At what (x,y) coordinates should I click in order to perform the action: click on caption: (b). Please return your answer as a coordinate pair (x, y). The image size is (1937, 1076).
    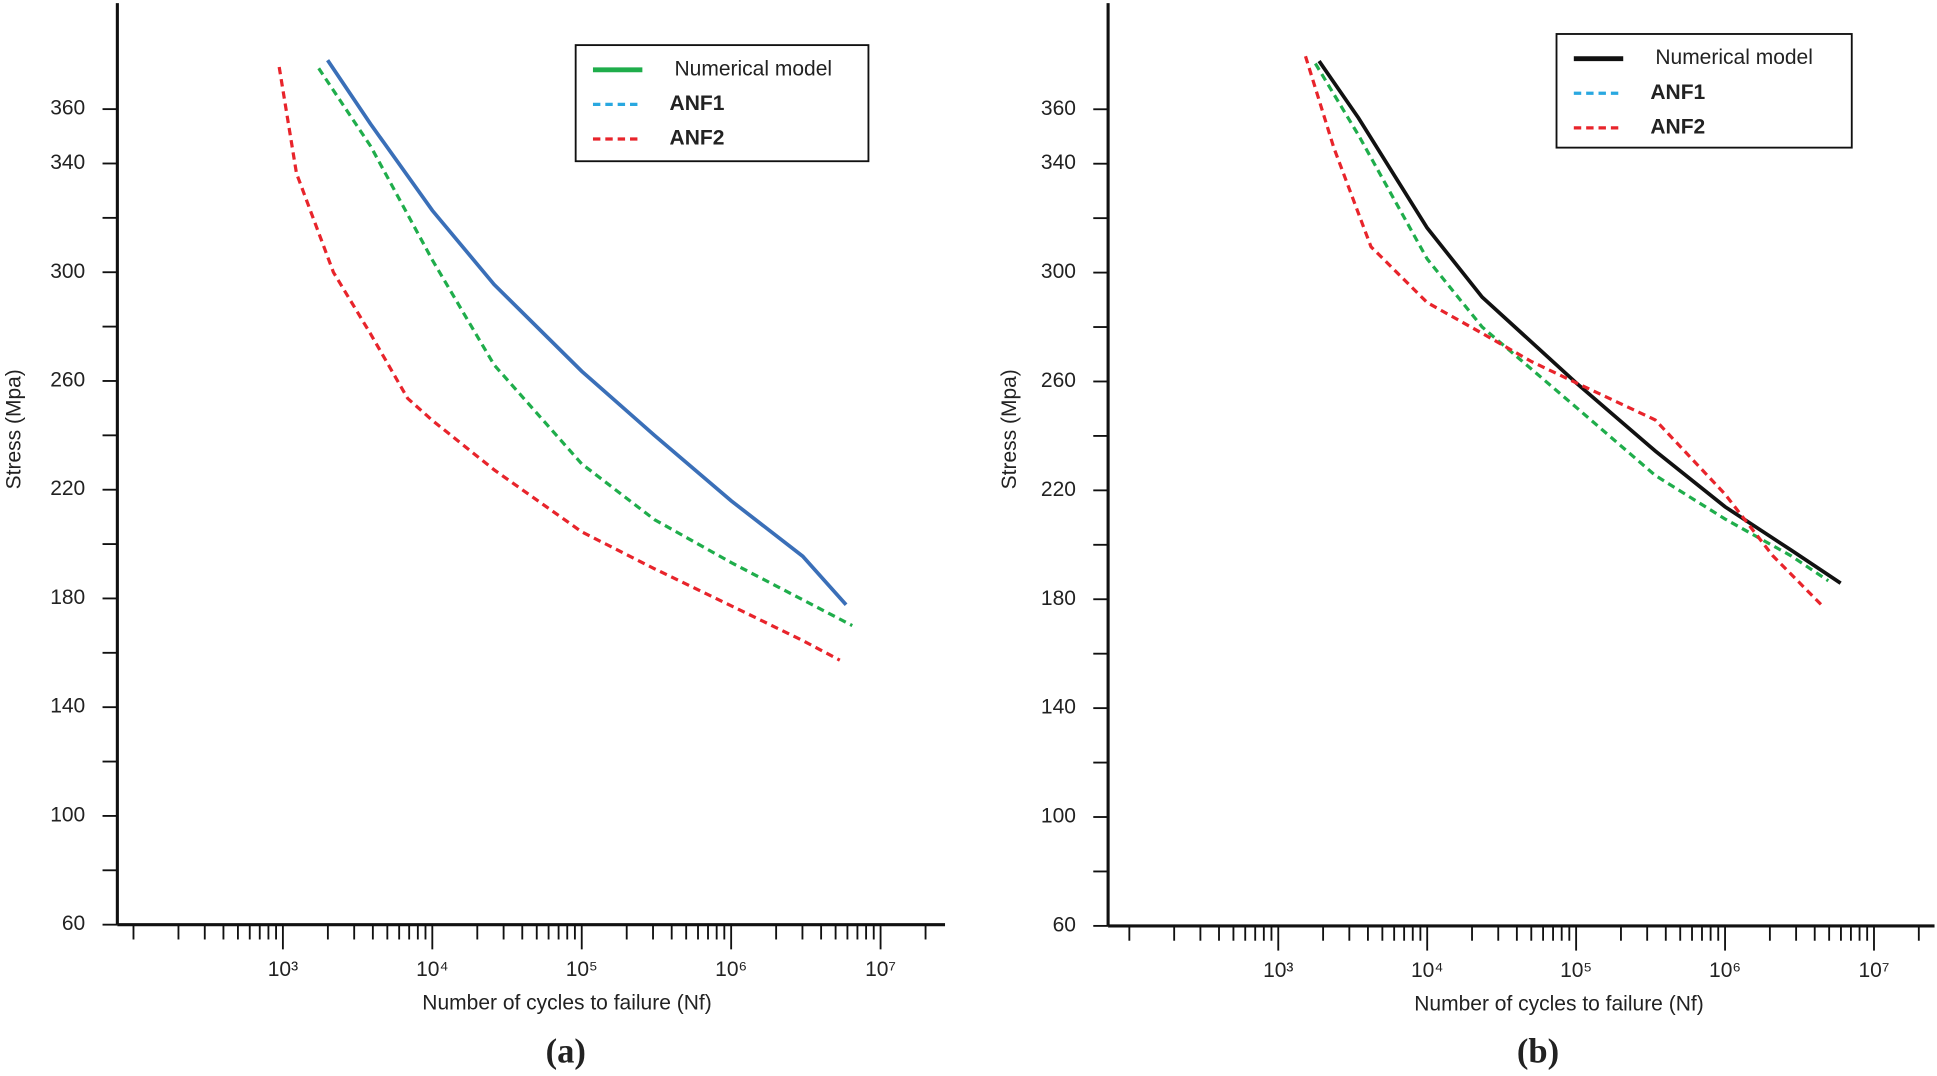
    Looking at the image, I should click on (1538, 1051).